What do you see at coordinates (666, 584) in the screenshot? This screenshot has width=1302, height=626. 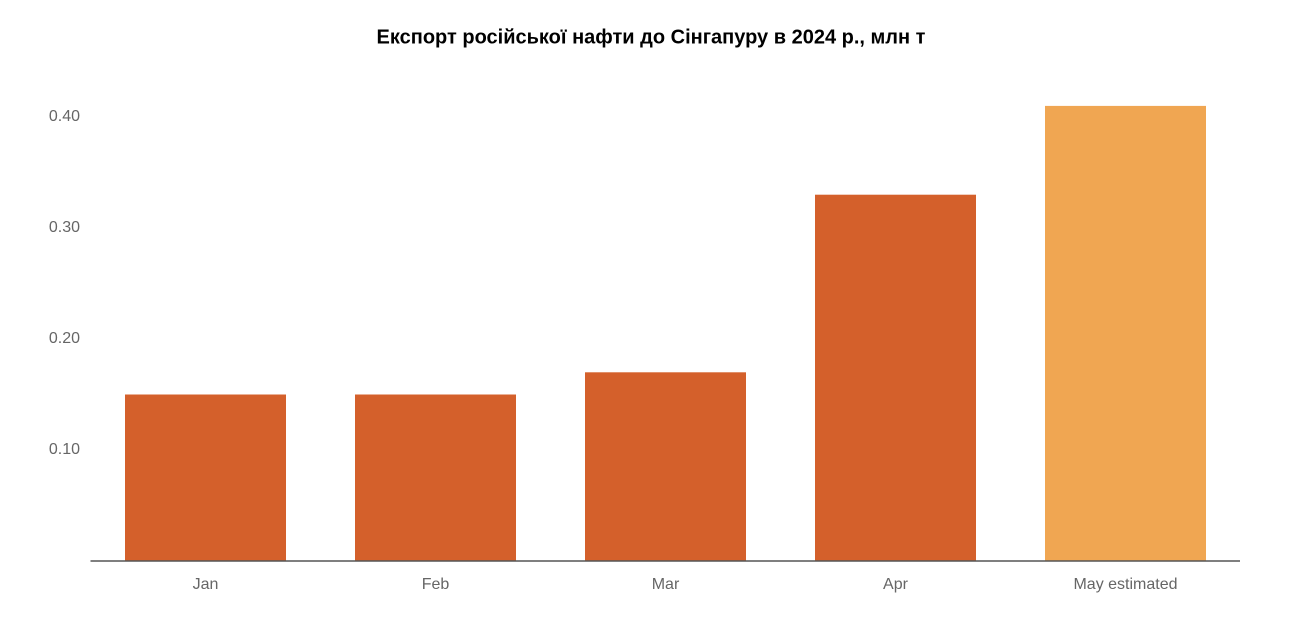 I see `x-tick-label: Mar` at bounding box center [666, 584].